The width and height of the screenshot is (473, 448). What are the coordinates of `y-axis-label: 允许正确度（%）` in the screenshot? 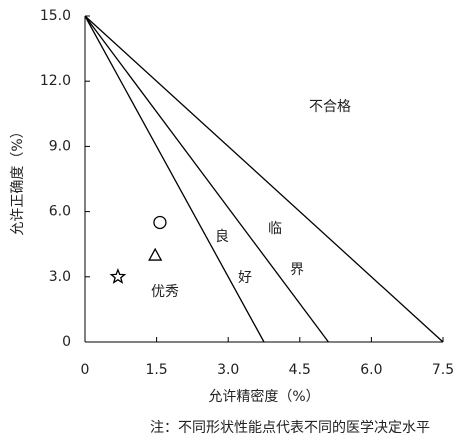 It's located at (18, 179).